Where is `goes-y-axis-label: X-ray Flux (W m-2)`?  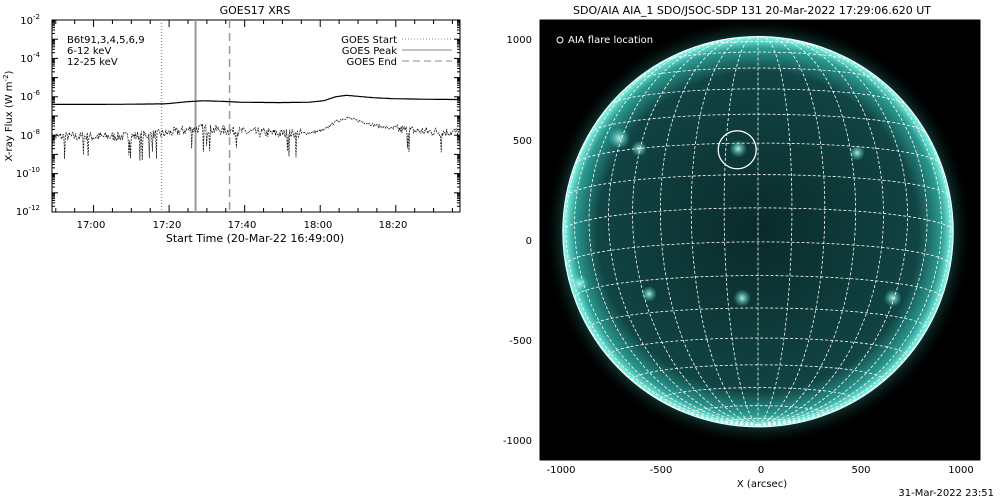
goes-y-axis-label: X-ray Flux (W m-2) is located at coordinates (8, 115).